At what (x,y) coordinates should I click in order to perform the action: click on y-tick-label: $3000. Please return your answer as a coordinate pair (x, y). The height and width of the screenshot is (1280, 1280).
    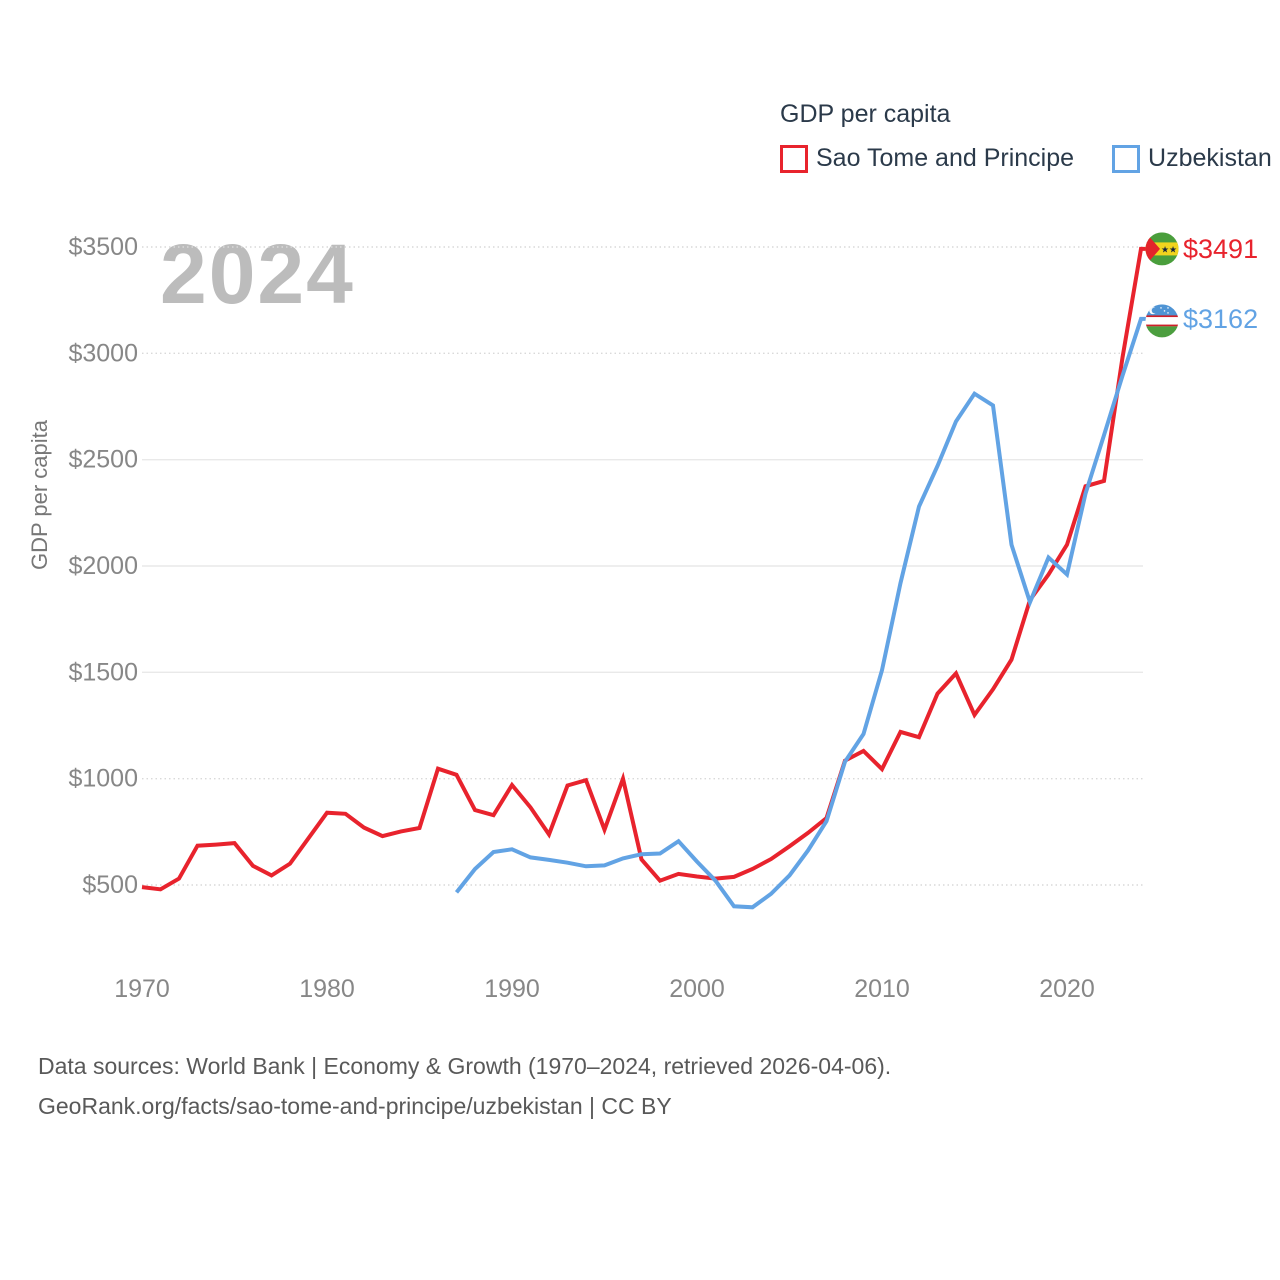
    Looking at the image, I should click on (103, 353).